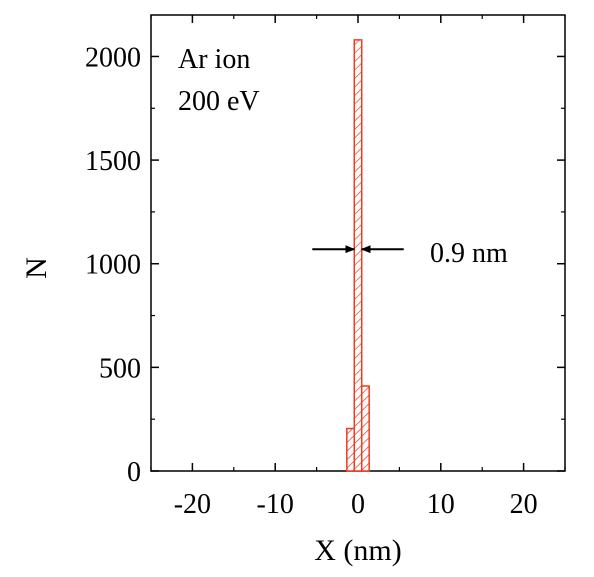  Describe the element at coordinates (113, 161) in the screenshot. I see `y-tick-label: 1500` at that location.